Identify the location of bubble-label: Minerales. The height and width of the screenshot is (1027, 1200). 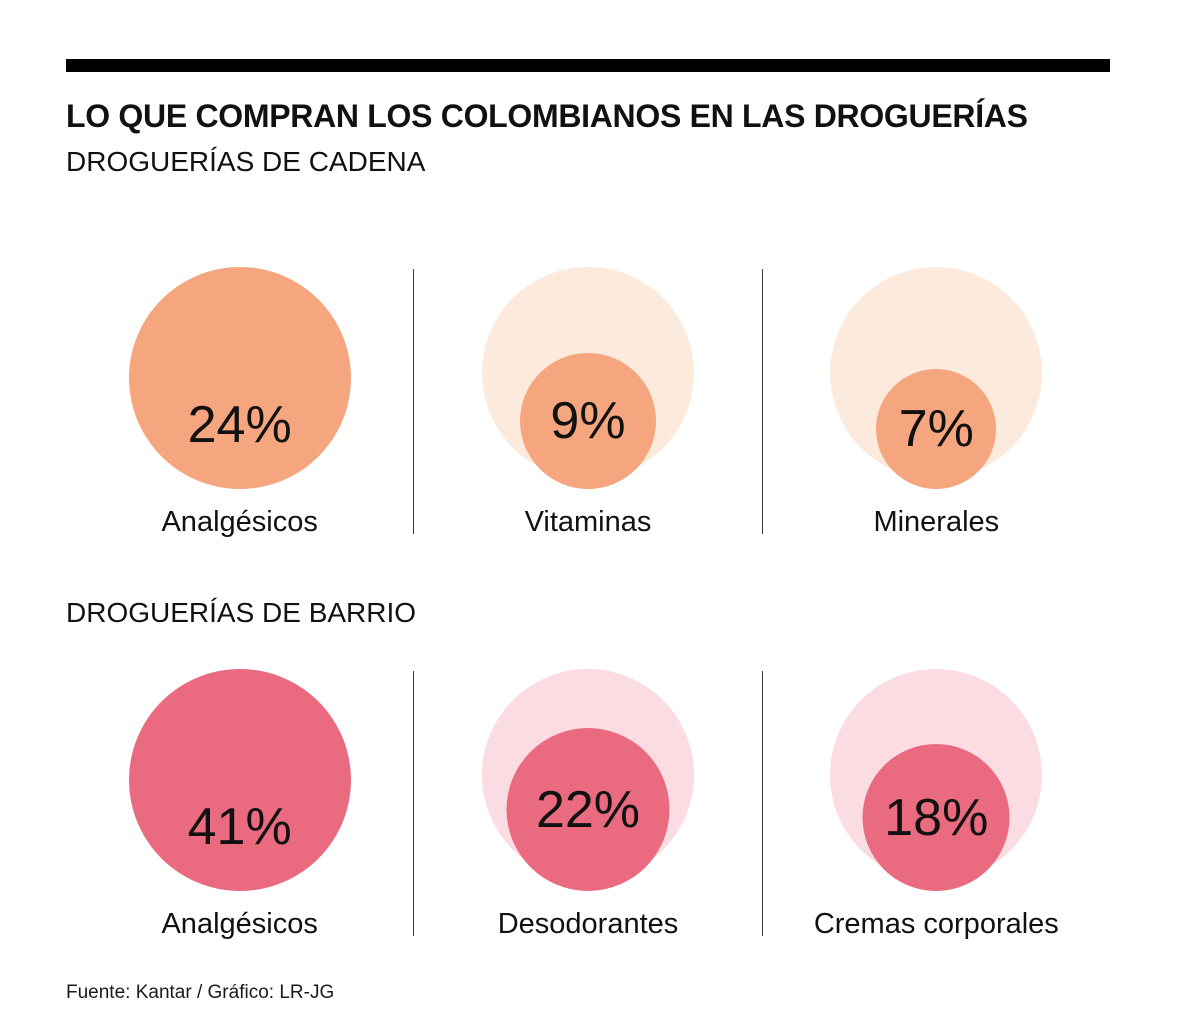
(936, 521).